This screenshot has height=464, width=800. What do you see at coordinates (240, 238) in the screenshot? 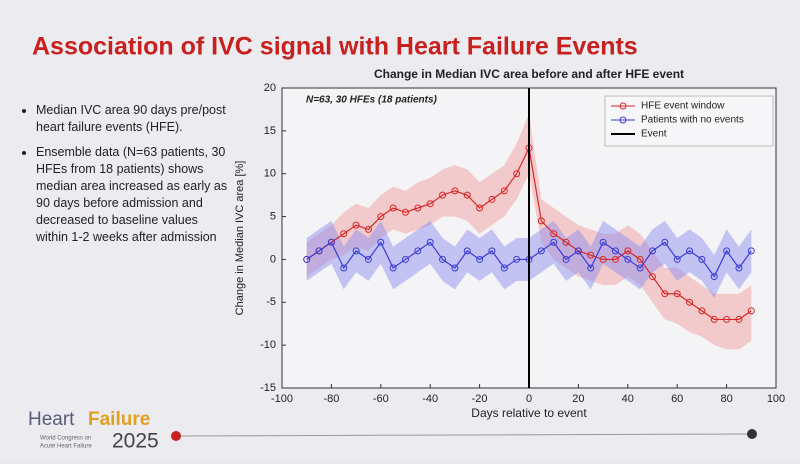
I see `y-axis-label: Change in Median IVC area [%]` at bounding box center [240, 238].